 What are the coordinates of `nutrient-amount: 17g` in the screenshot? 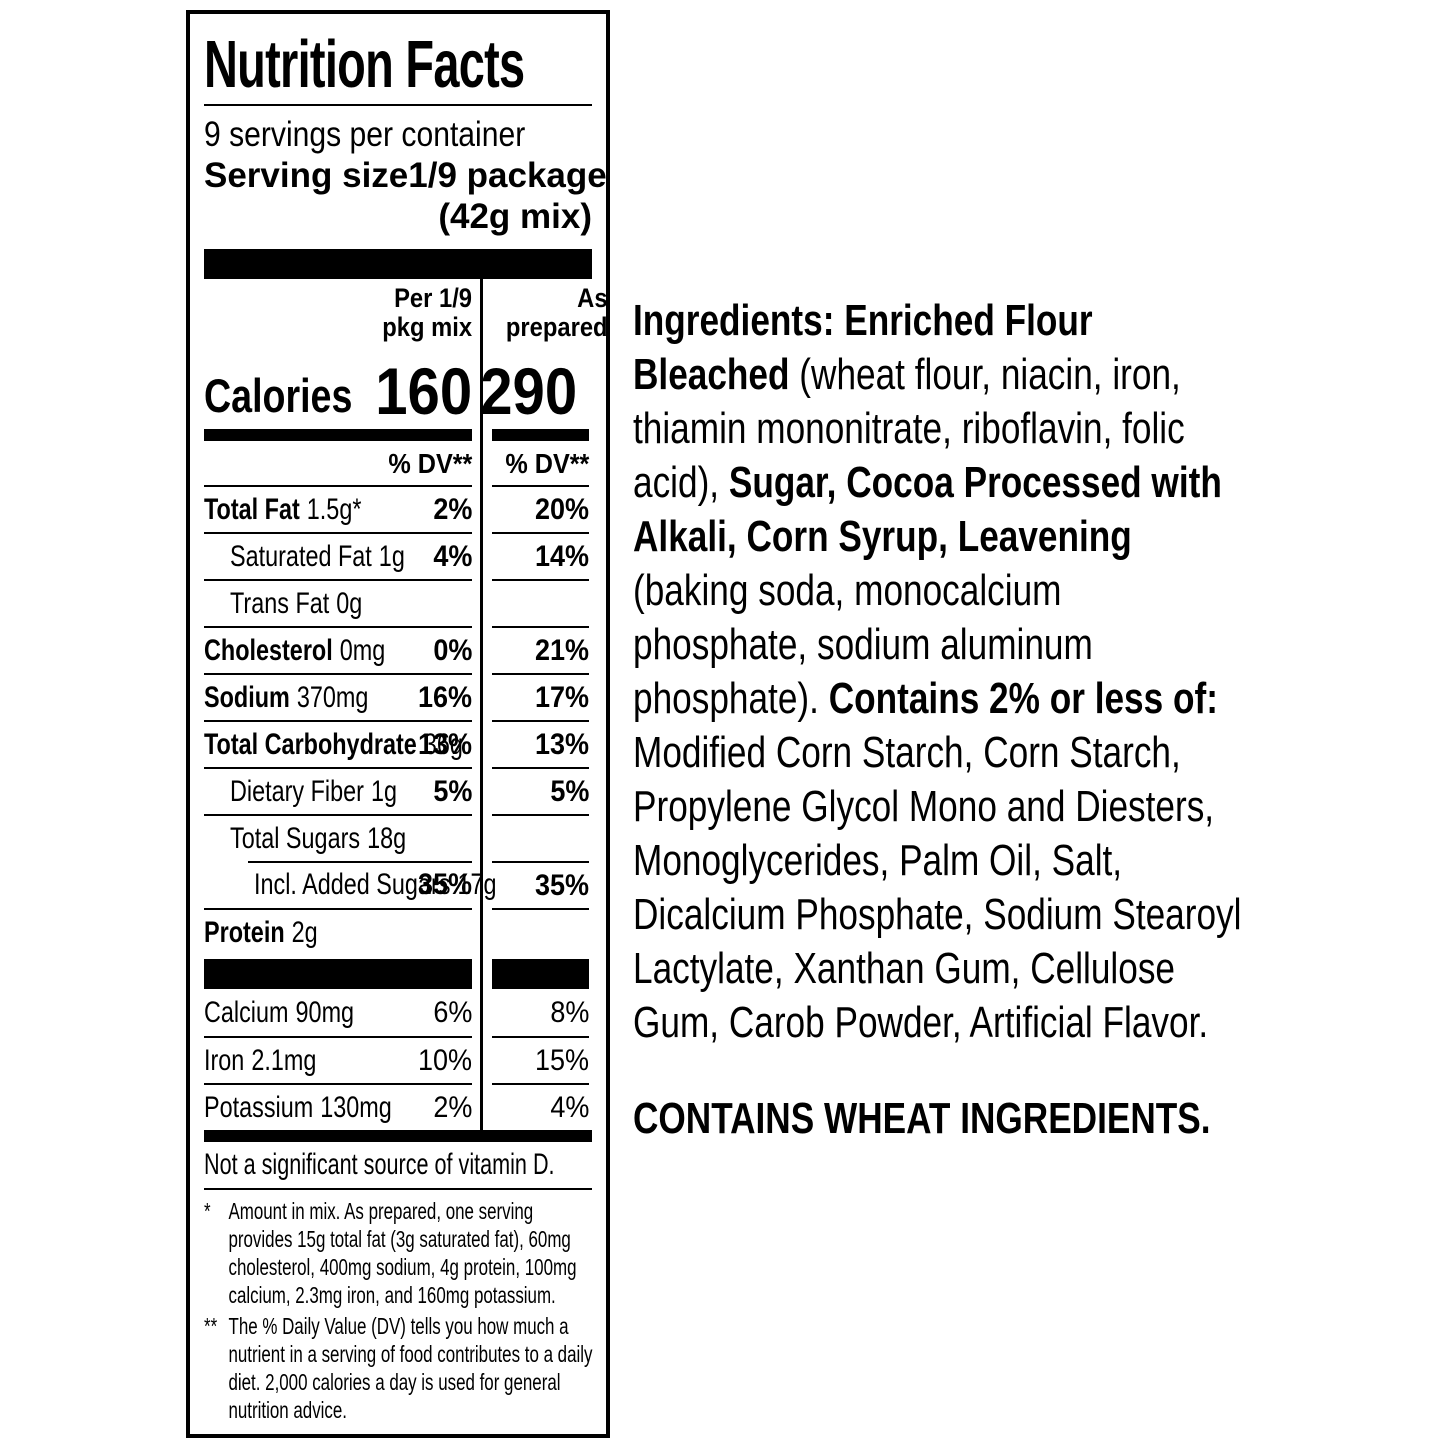 It's located at (477, 884).